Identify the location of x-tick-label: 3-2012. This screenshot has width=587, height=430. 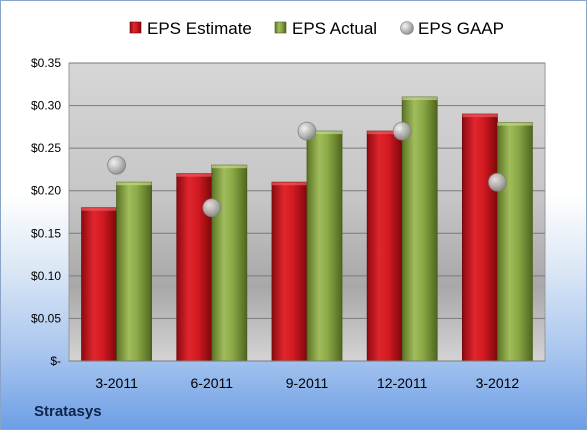
(498, 383).